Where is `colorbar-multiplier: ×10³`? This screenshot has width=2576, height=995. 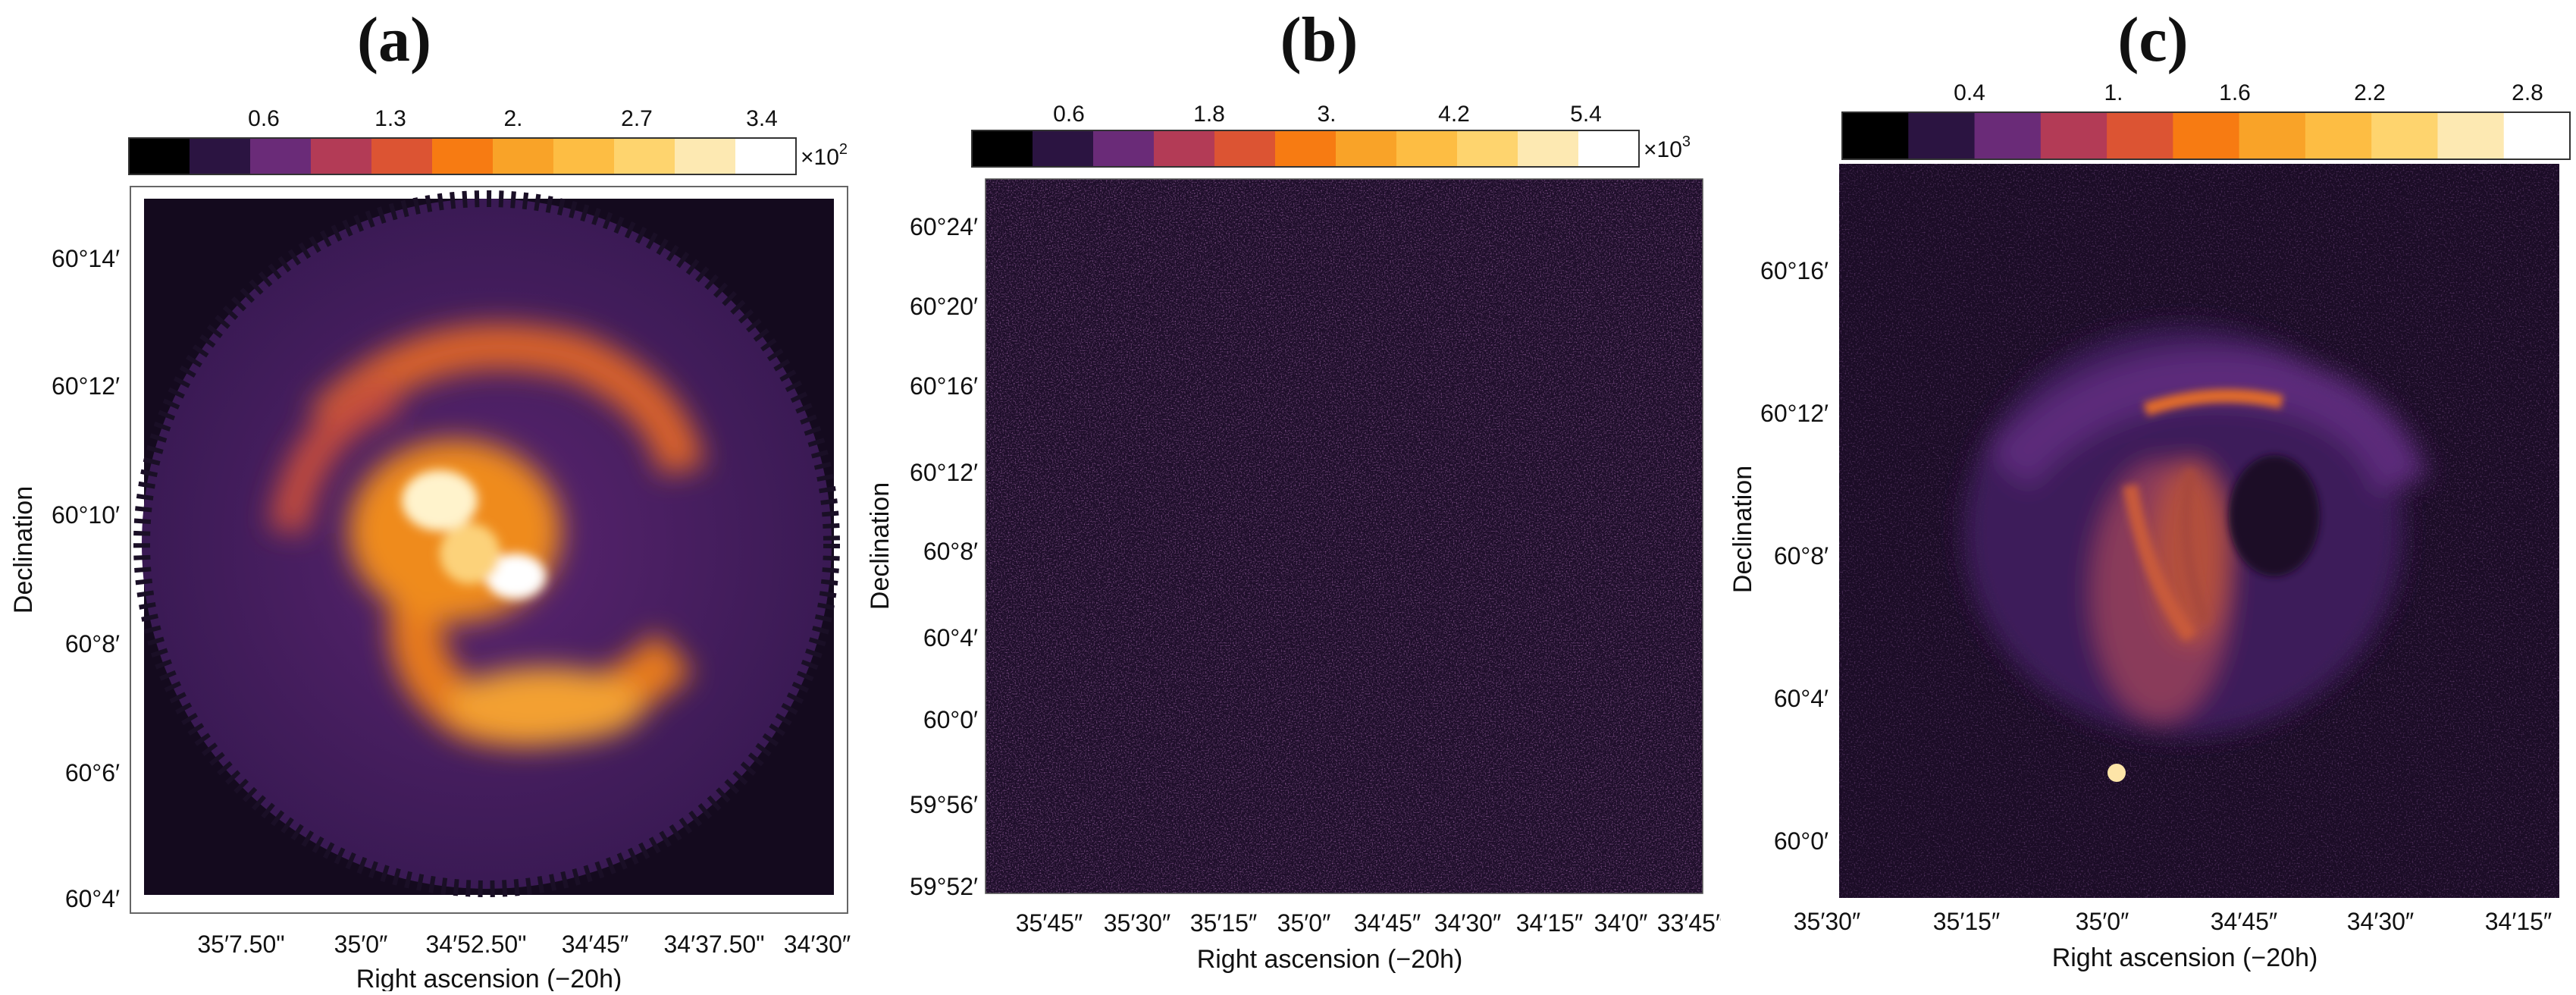 colorbar-multiplier: ×10³ is located at coordinates (1667, 147).